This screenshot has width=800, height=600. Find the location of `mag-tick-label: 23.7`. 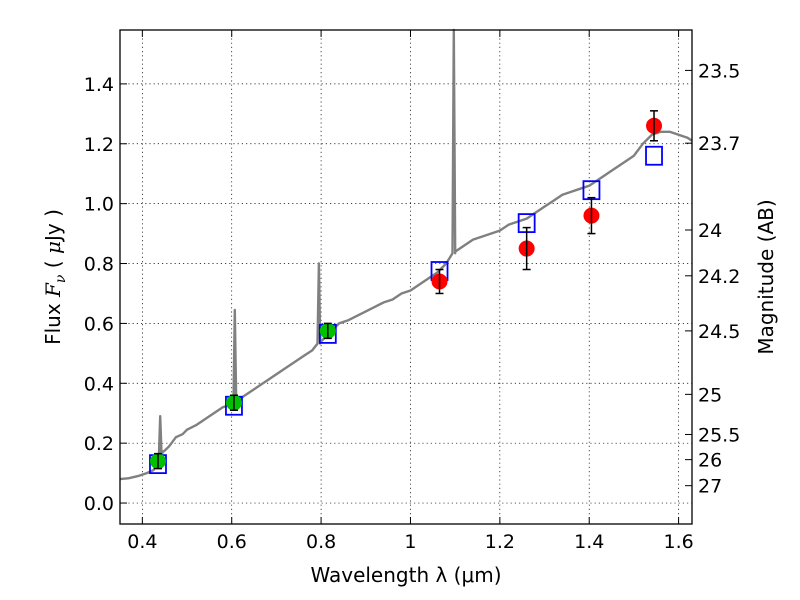

mag-tick-label: 23.7 is located at coordinates (719, 144).